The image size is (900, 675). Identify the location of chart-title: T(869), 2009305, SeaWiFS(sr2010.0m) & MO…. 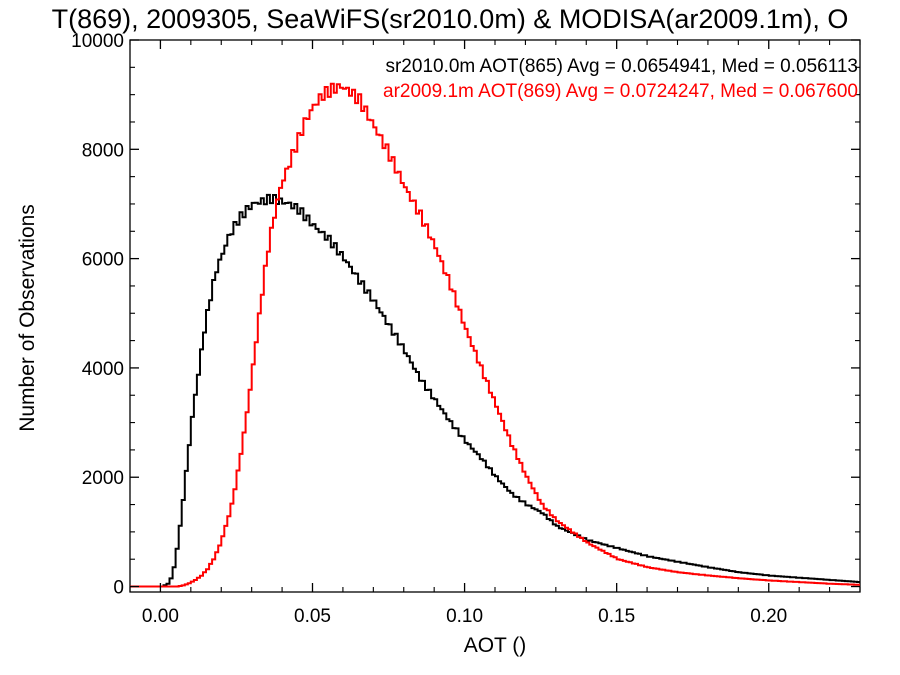
(450, 19).